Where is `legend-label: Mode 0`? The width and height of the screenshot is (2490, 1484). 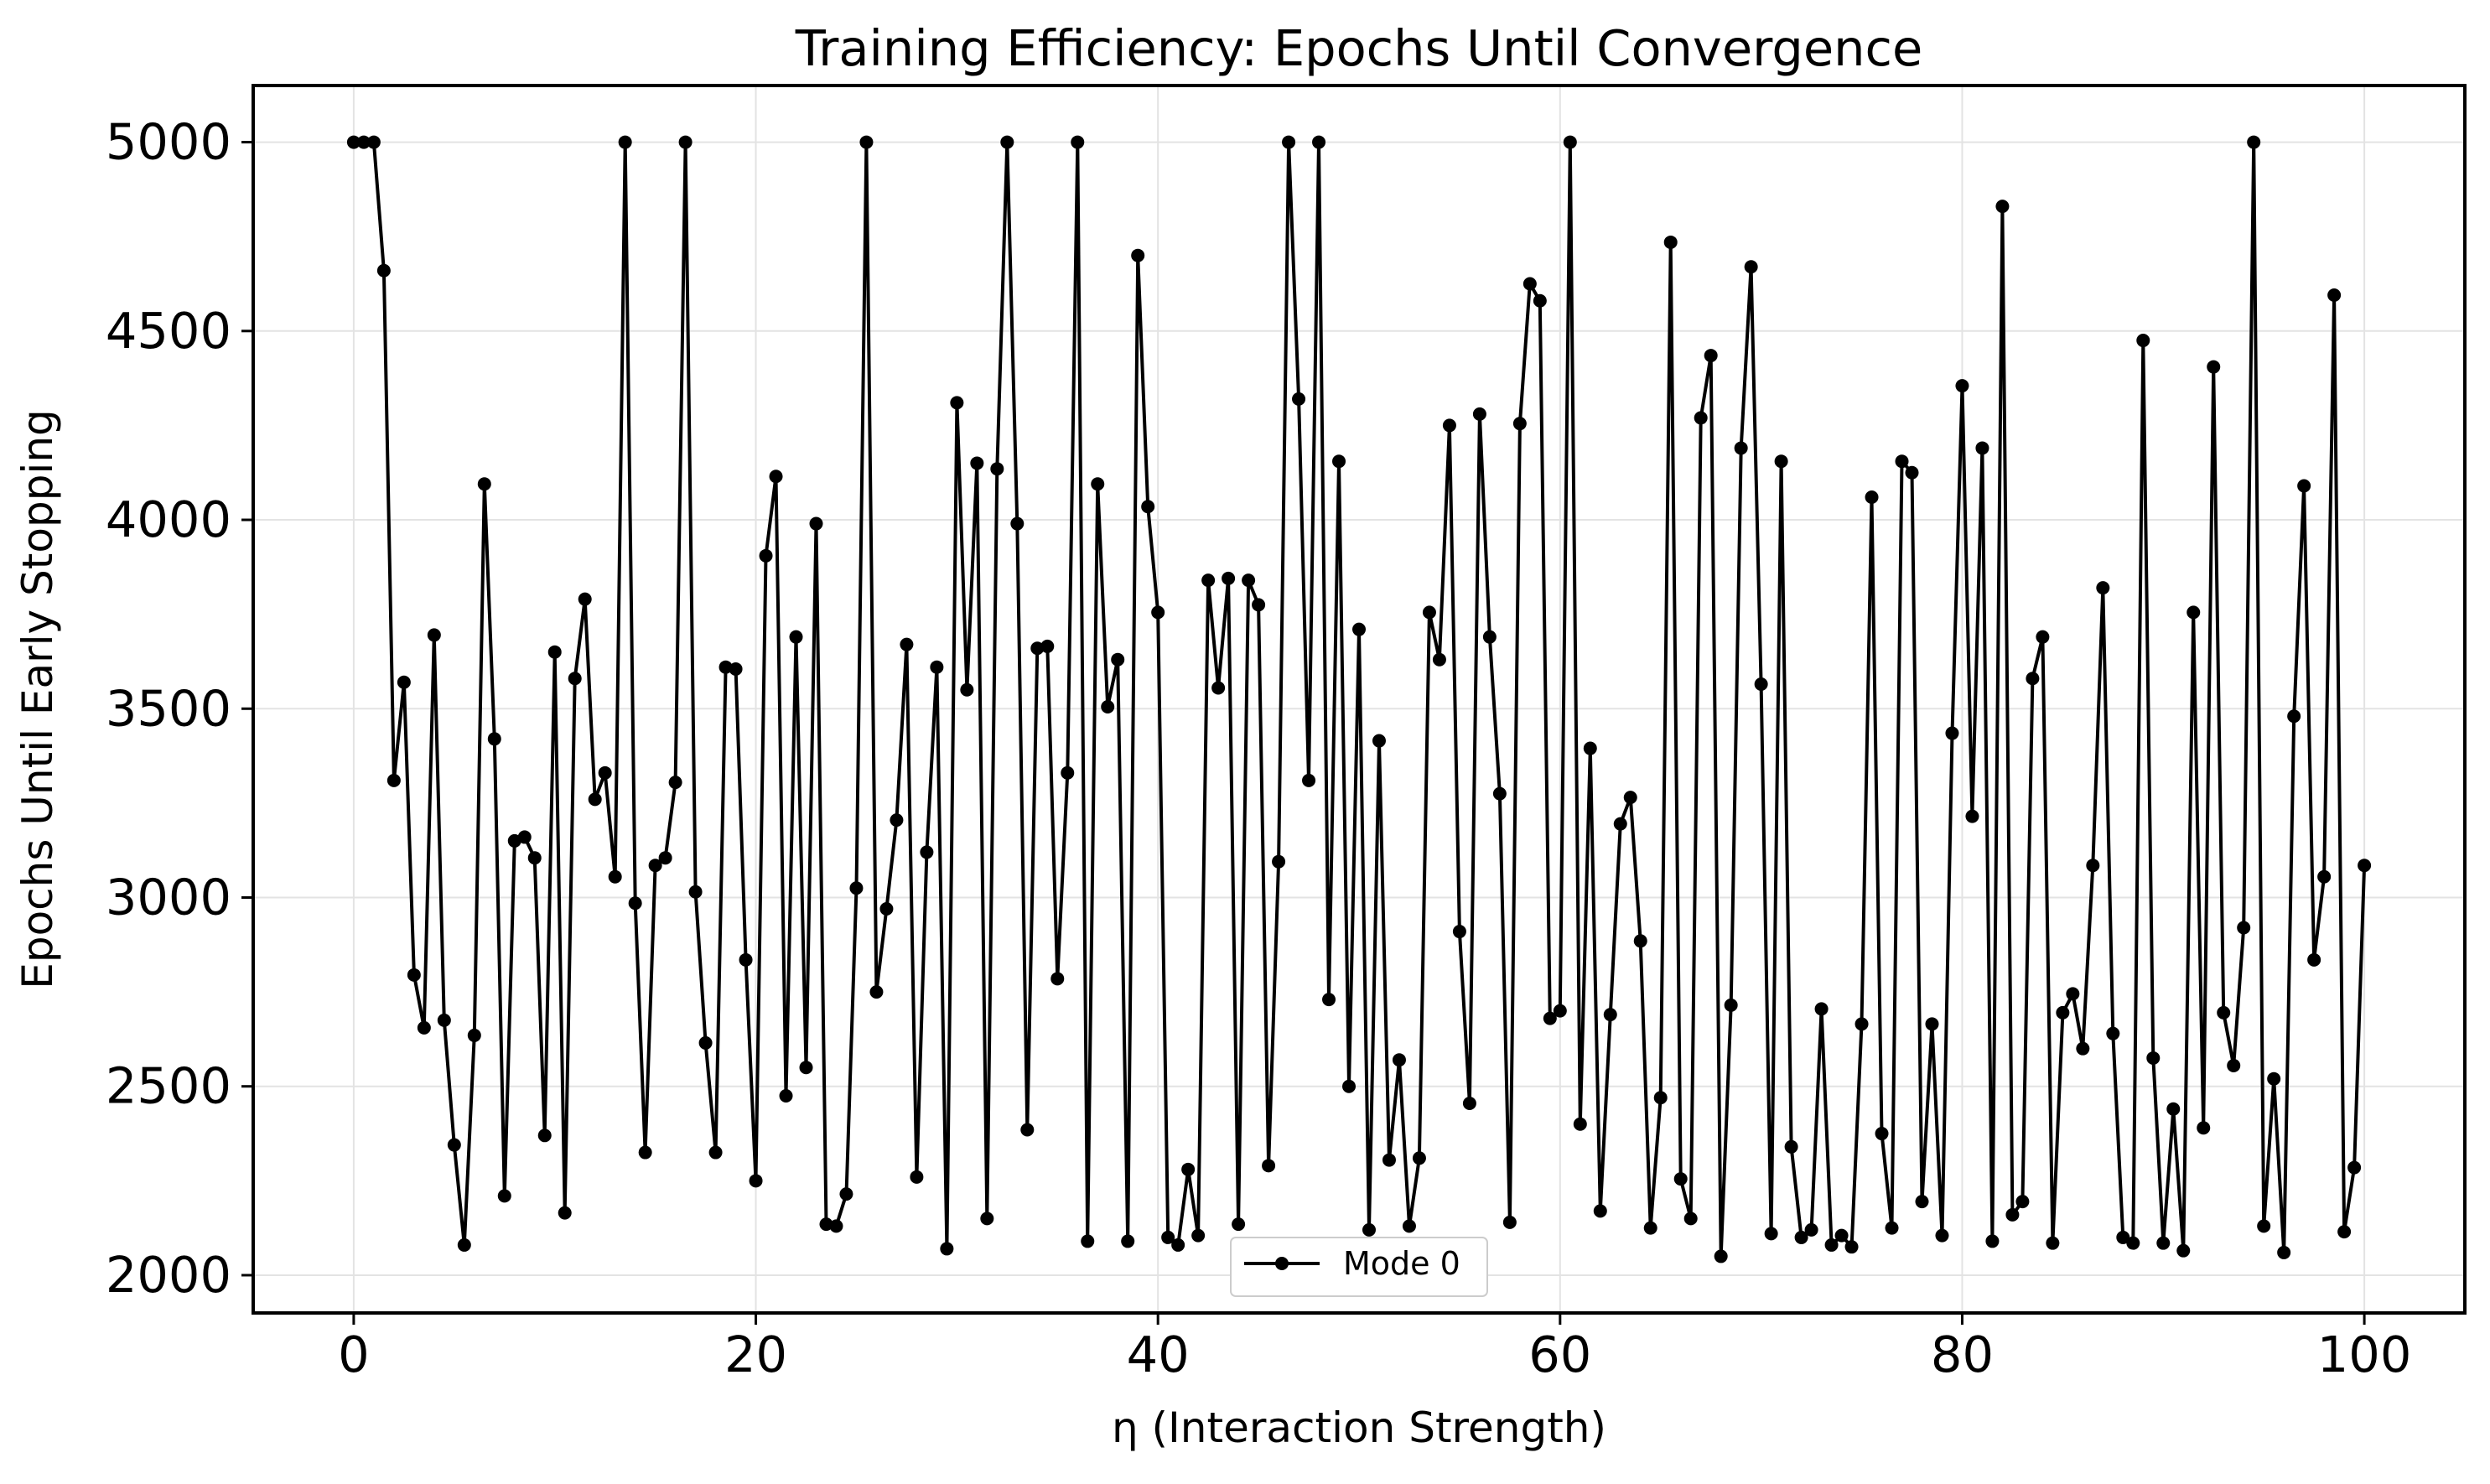
legend-label: Mode 0 is located at coordinates (1401, 1263).